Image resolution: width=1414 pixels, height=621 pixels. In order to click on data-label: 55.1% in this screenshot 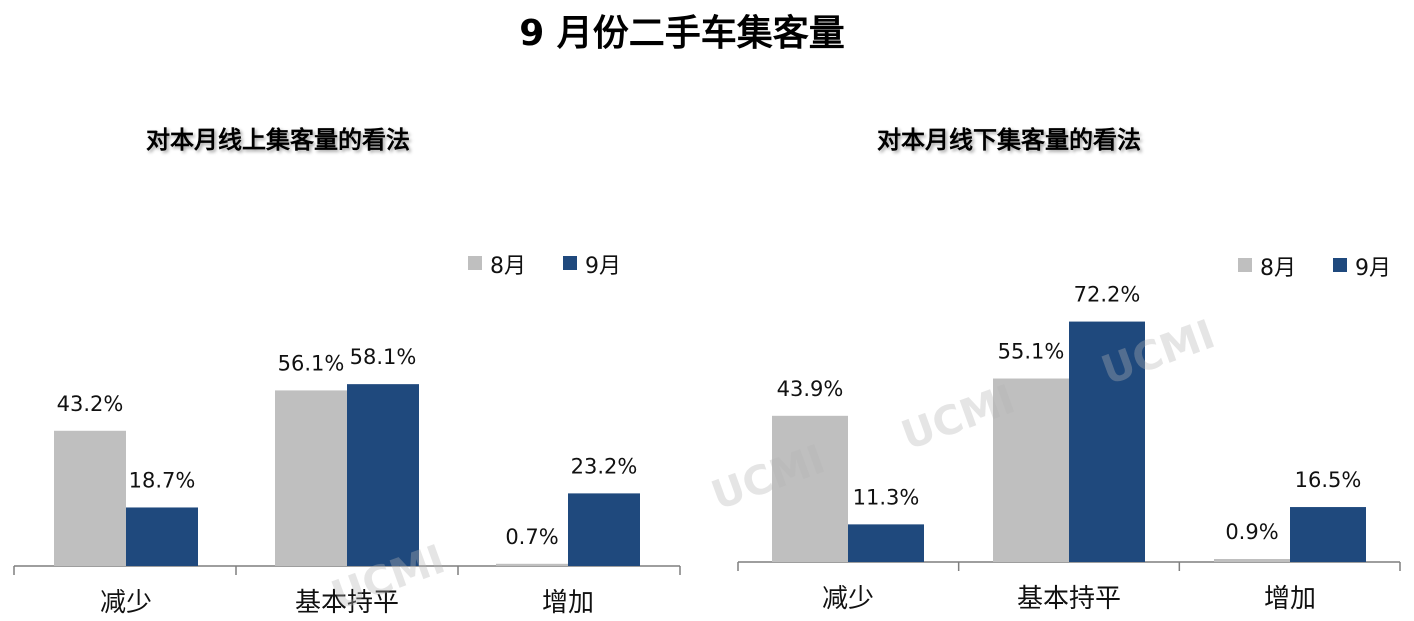, I will do `click(1031, 352)`.